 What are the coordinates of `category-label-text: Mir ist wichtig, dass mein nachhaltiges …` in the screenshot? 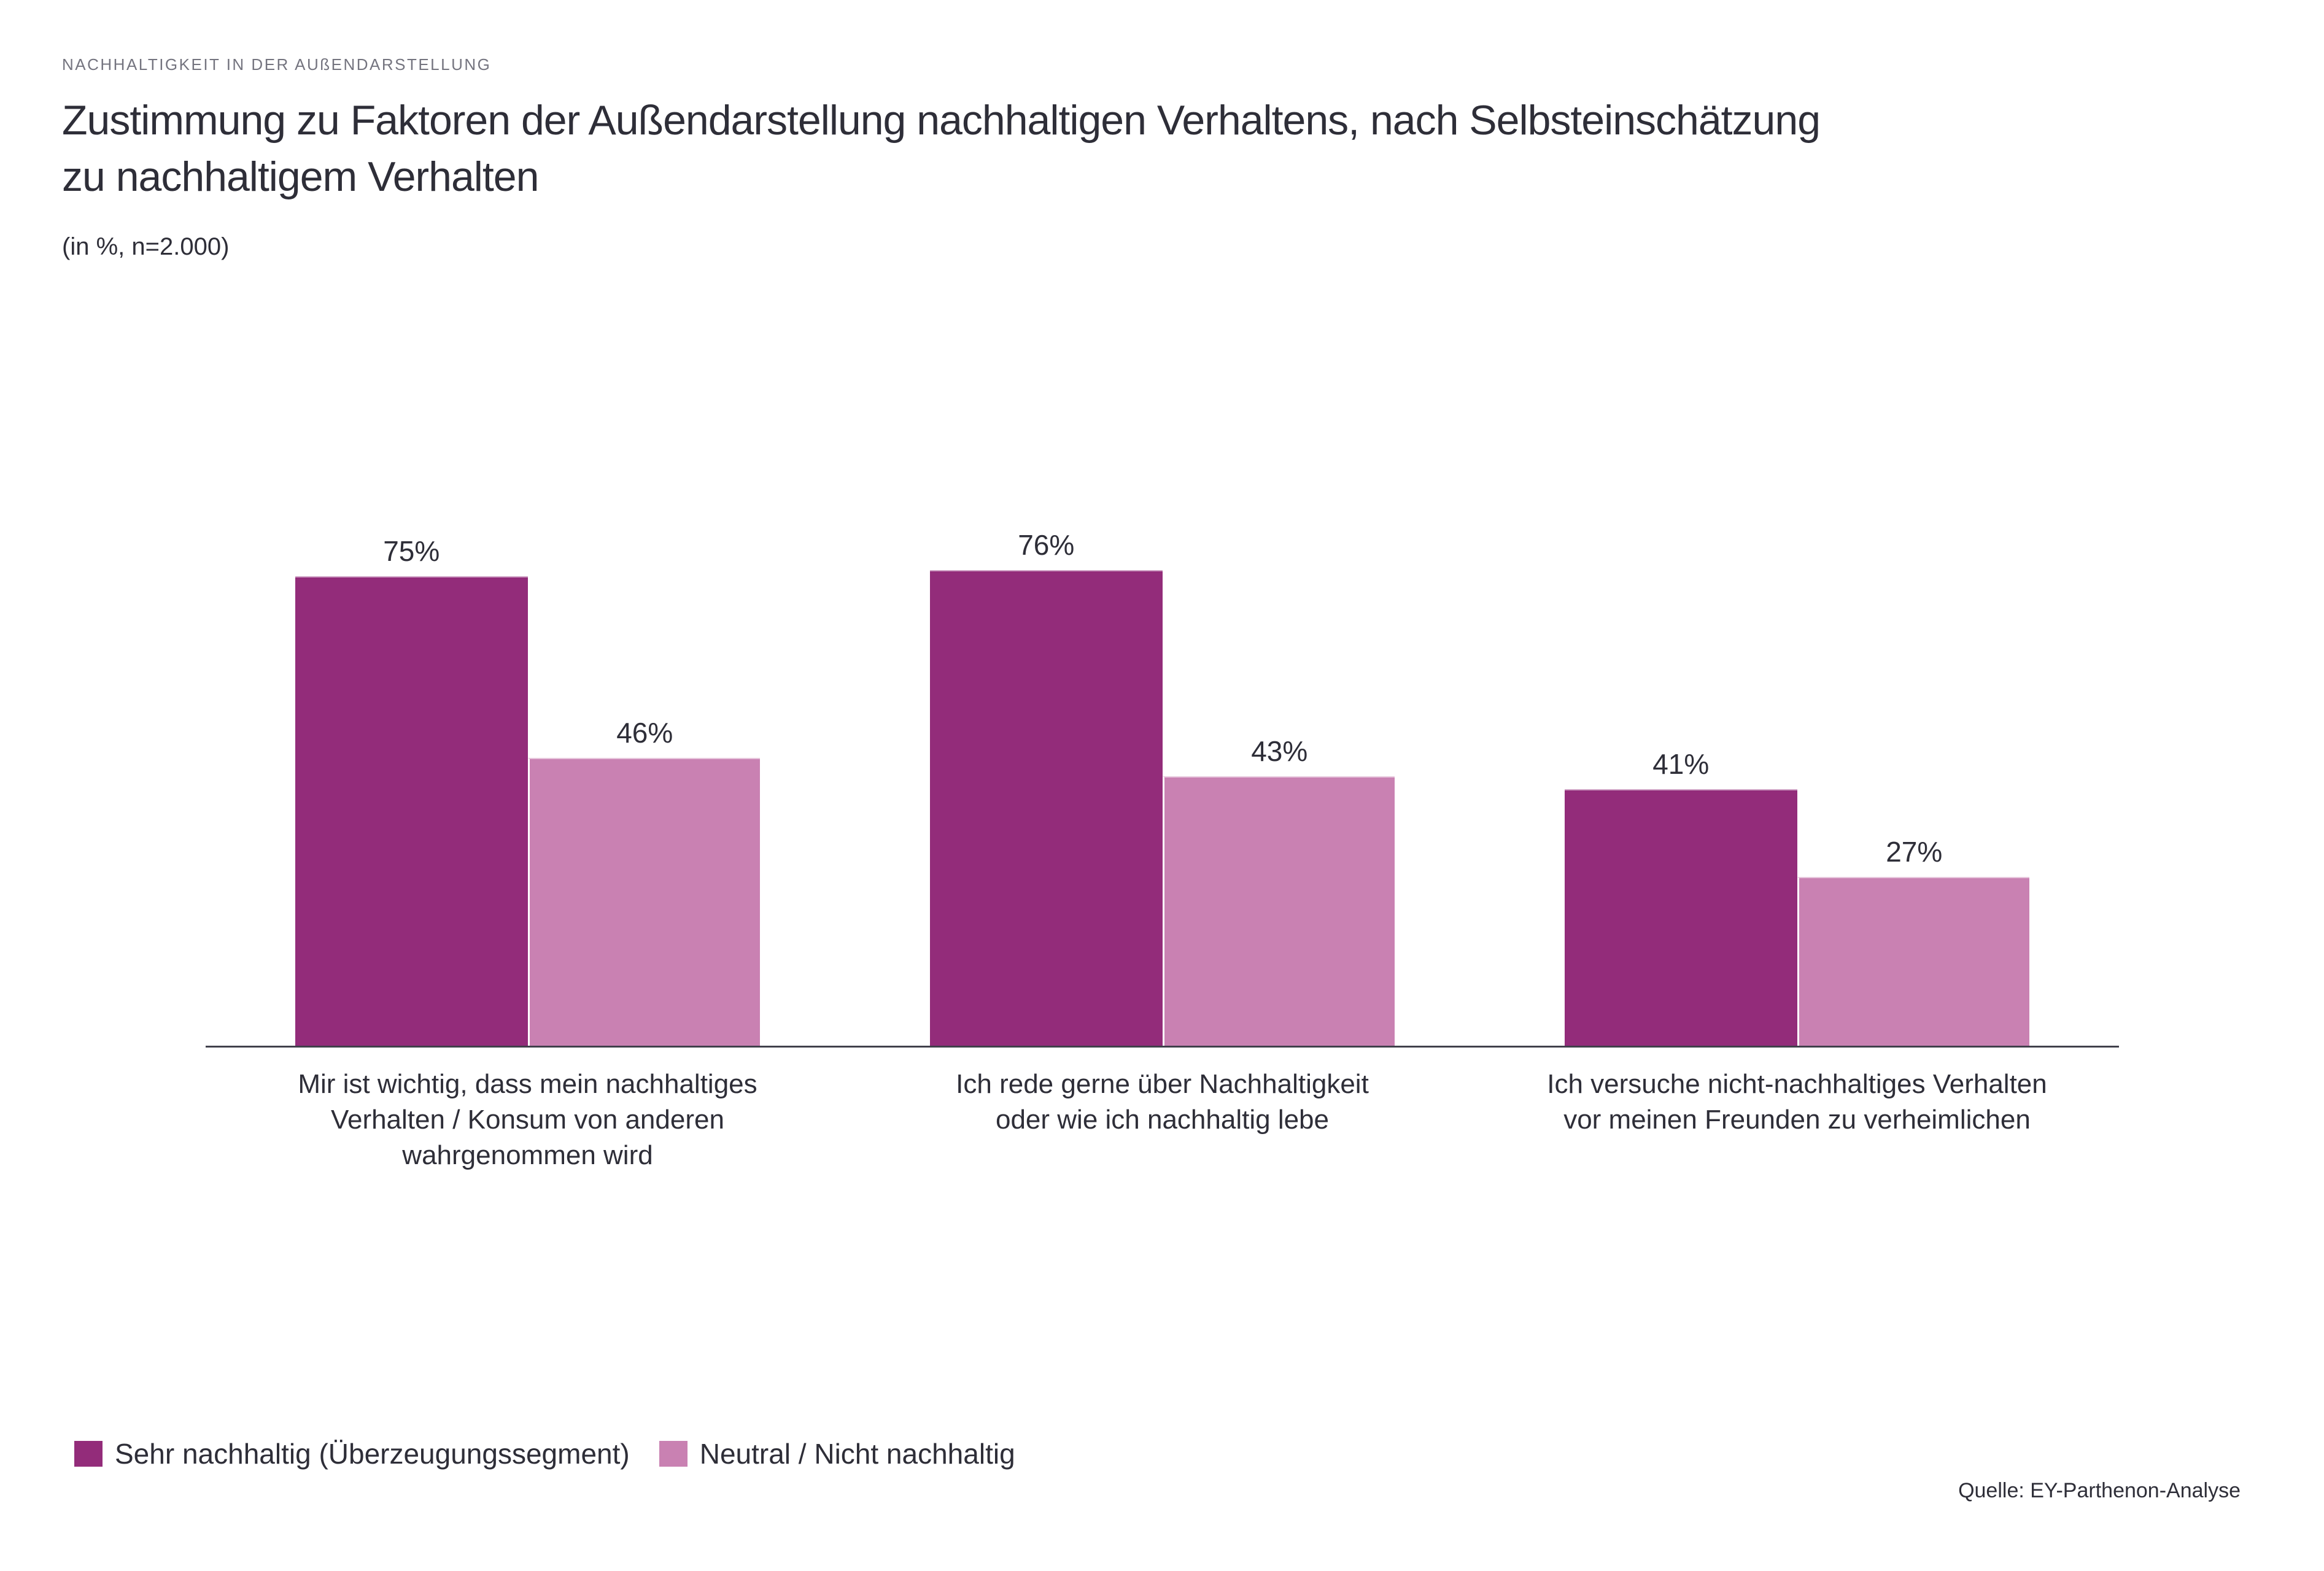 It's located at (527, 1119).